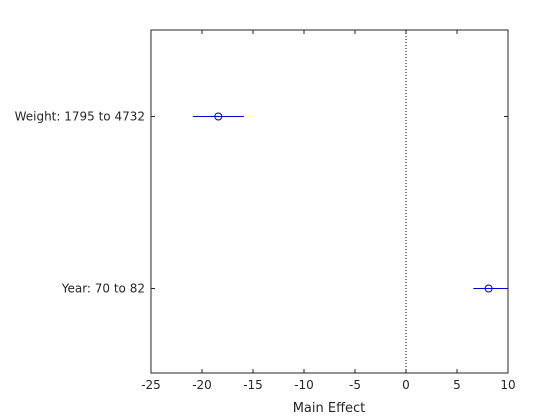  I want to click on x-tick-label: -10, so click(304, 385).